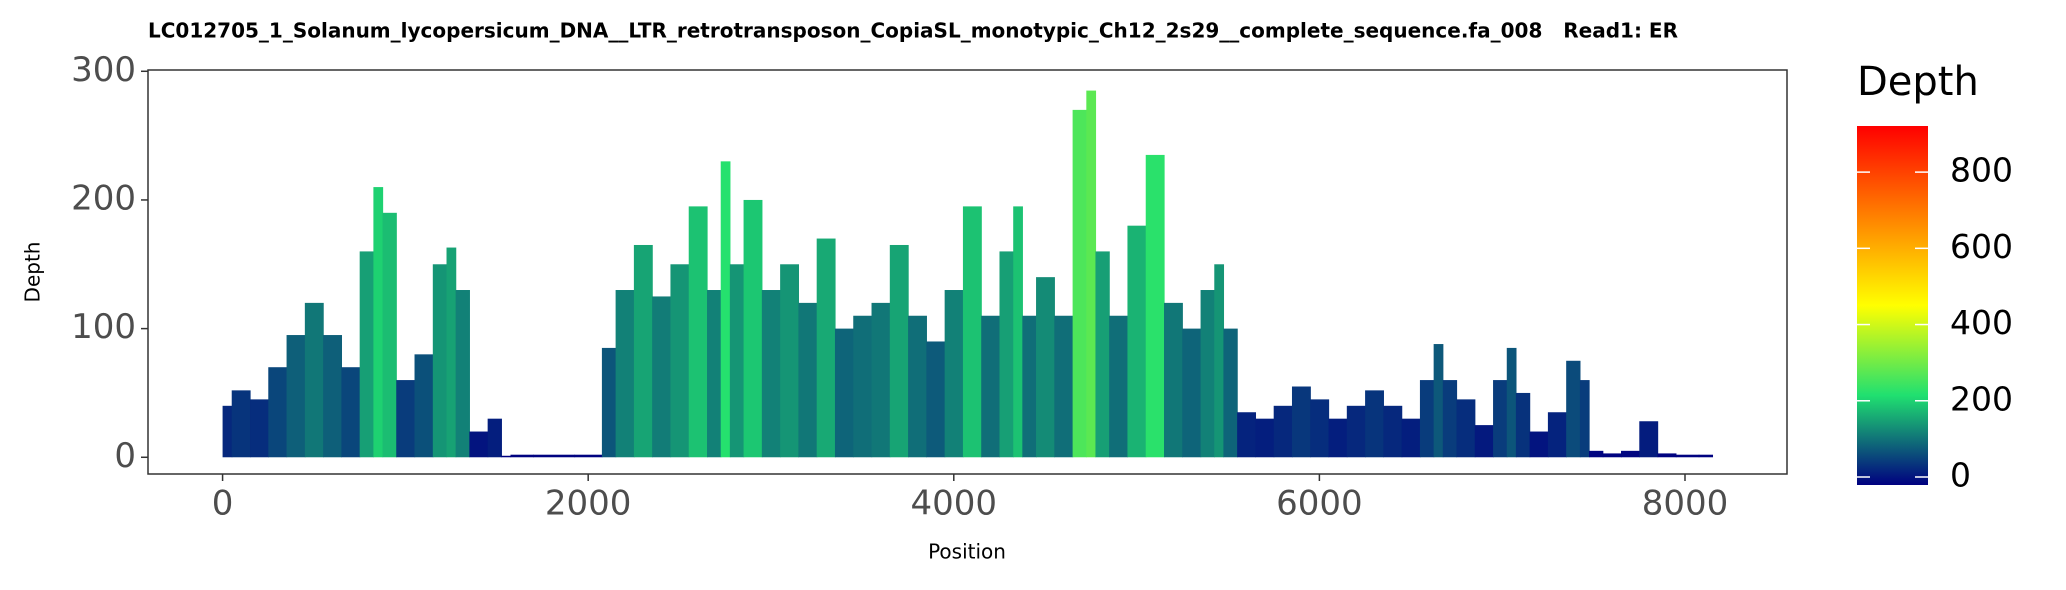  I want to click on x-axis-title: Position, so click(967, 552).